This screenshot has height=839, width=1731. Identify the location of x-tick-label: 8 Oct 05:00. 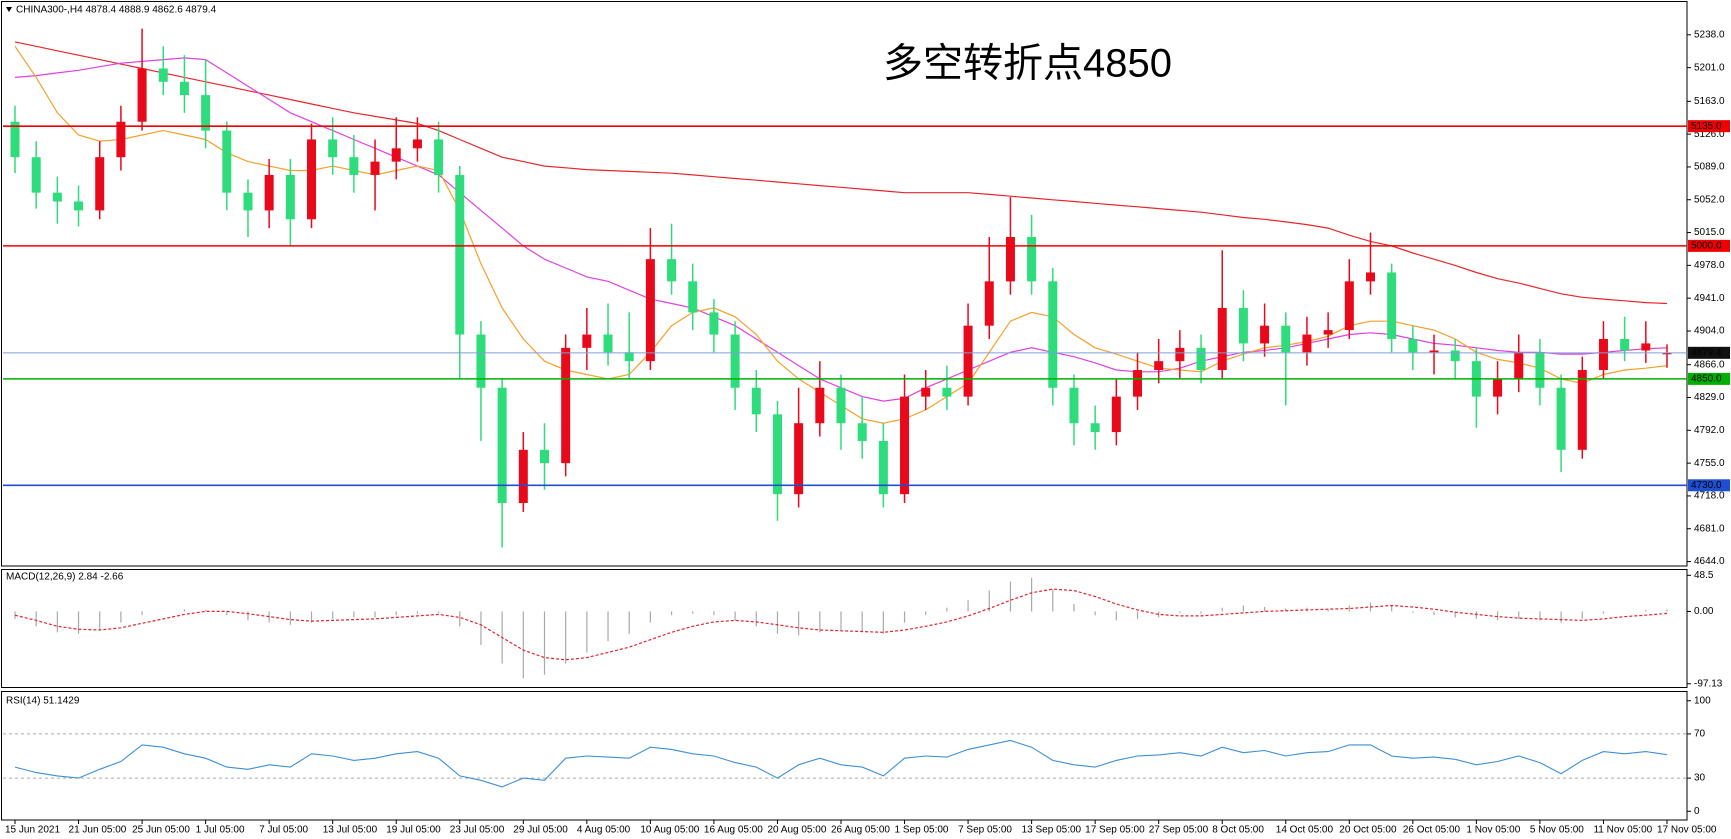
(1238, 830).